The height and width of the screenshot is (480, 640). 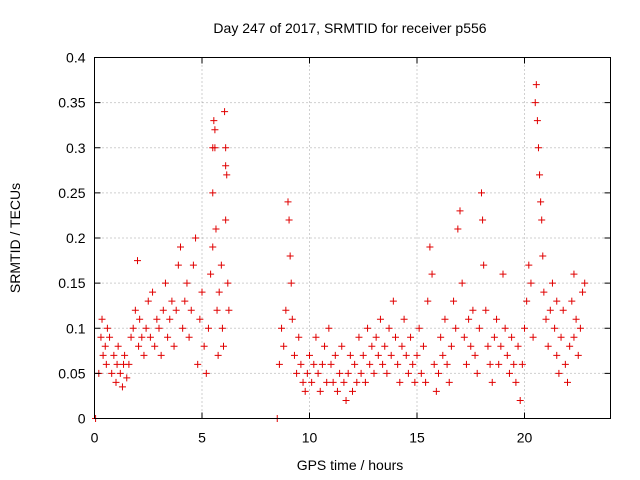 I want to click on y-tick-label: 0.1, so click(x=76, y=328).